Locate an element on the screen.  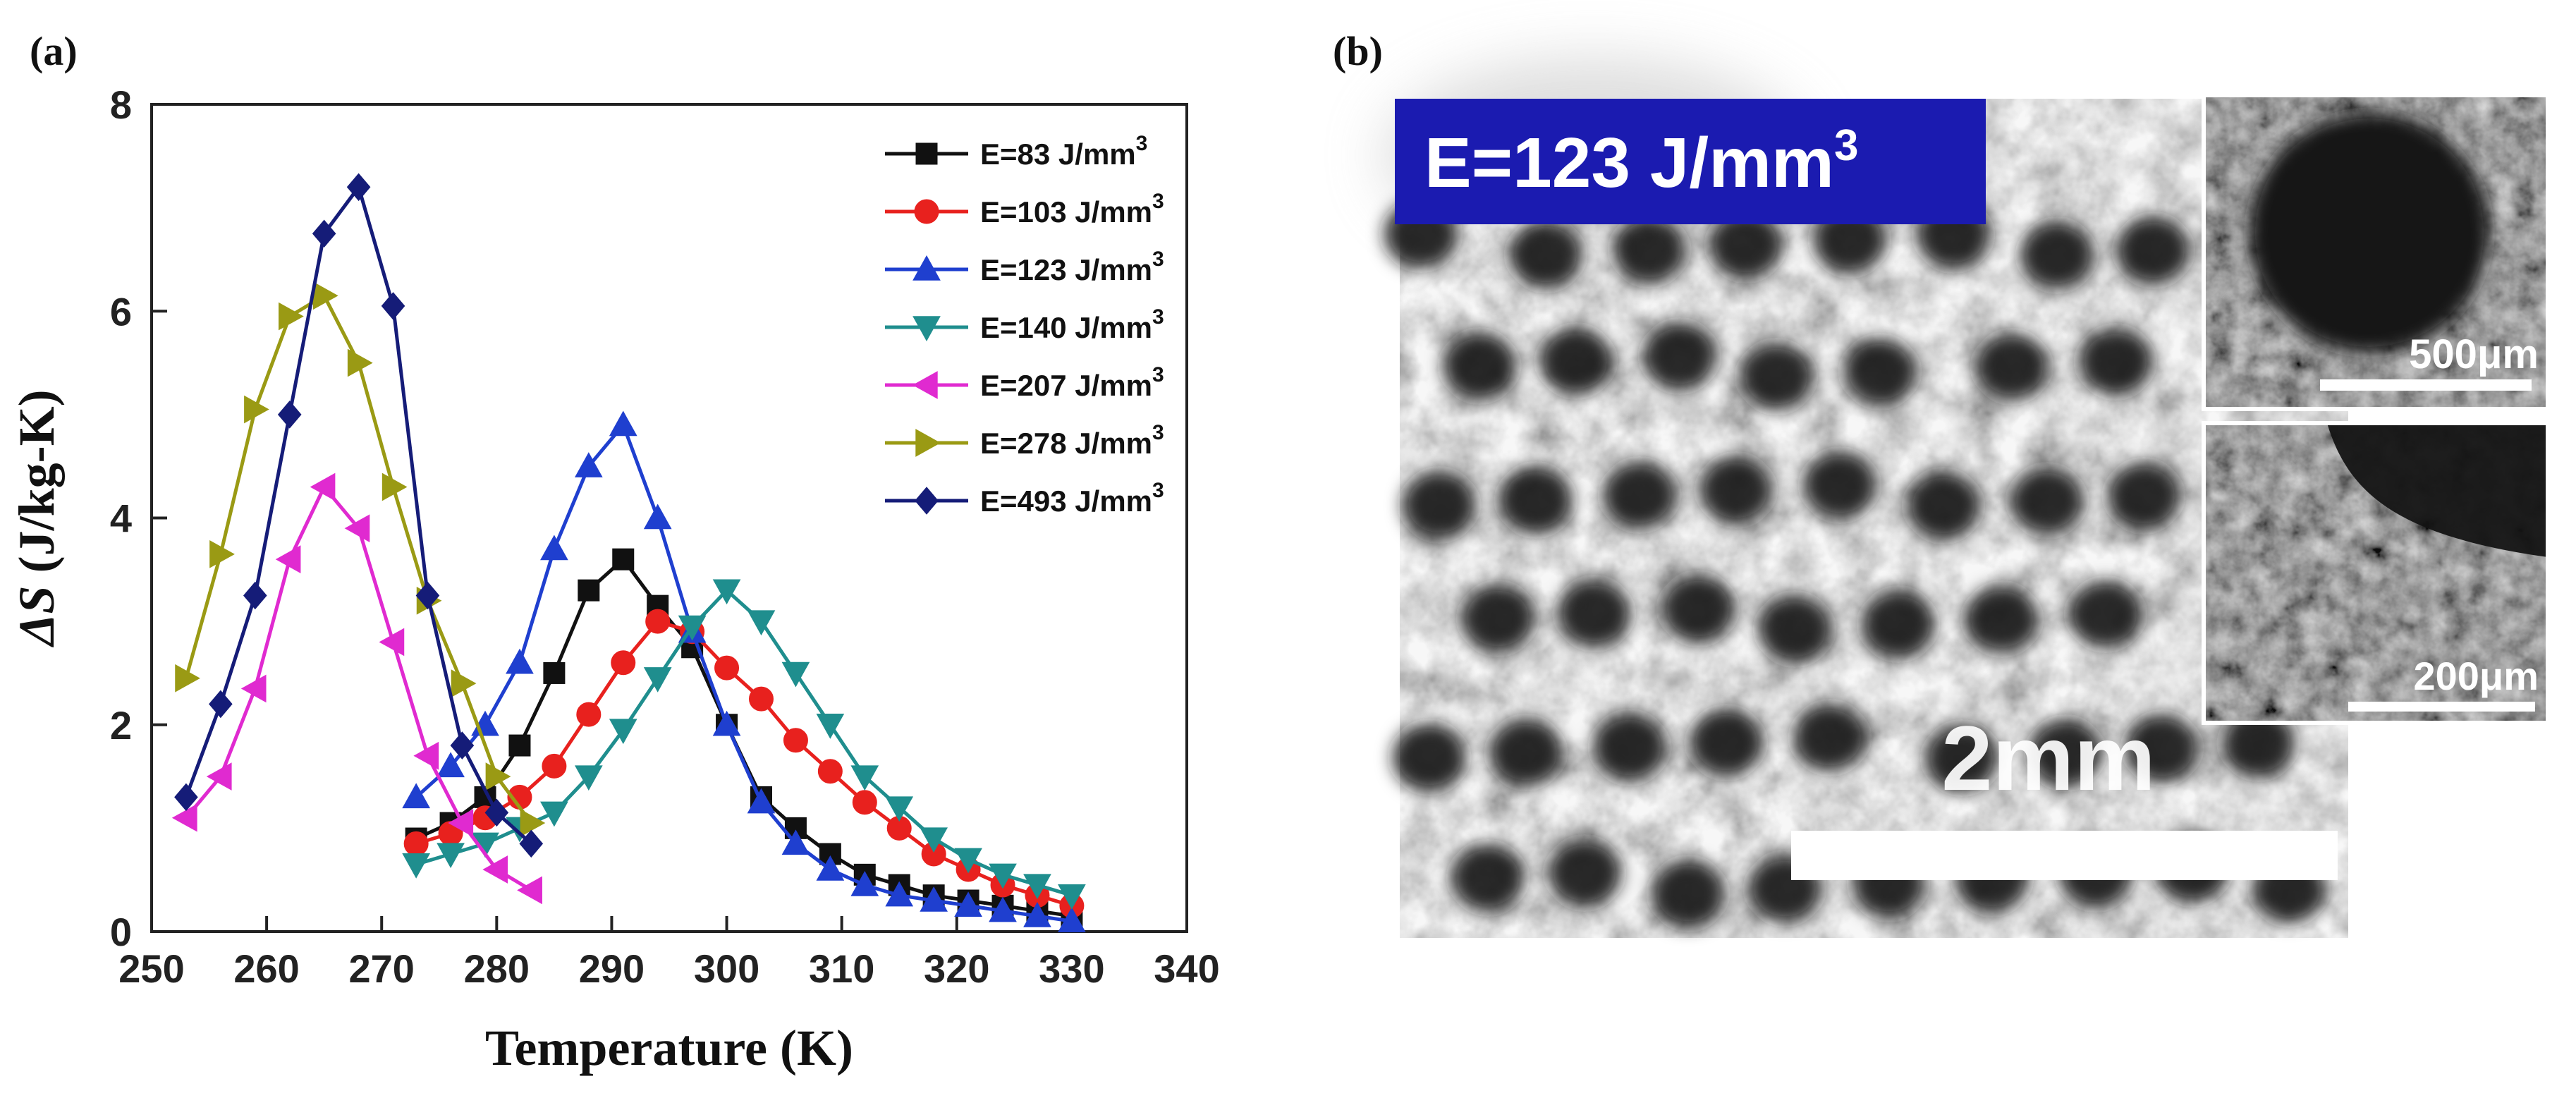
y-tick-label: 8 is located at coordinates (121, 105).